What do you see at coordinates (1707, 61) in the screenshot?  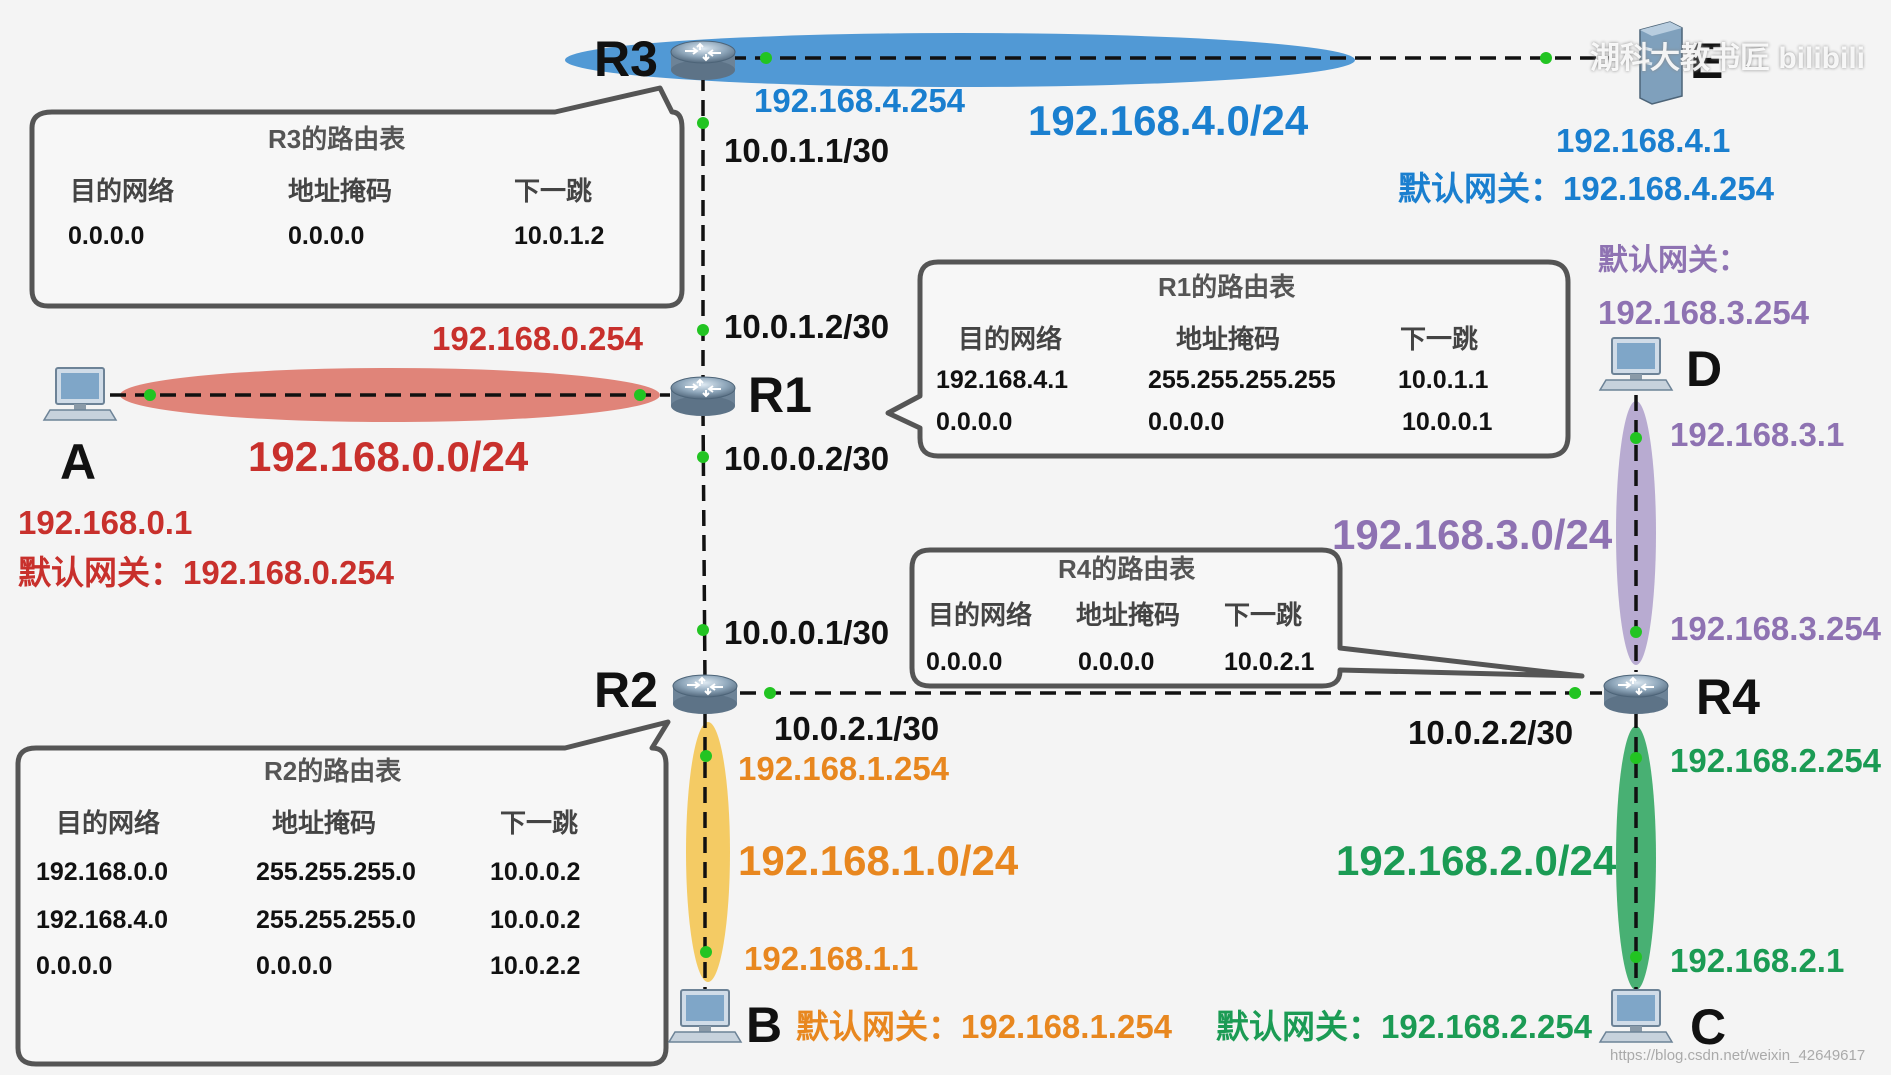 I see `host-e-label: E` at bounding box center [1707, 61].